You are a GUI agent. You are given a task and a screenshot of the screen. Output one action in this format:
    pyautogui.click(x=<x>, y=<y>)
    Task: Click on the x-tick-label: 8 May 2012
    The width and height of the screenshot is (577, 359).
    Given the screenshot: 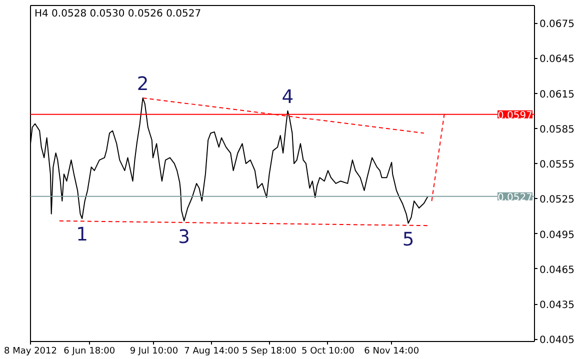 What is the action you would take?
    pyautogui.click(x=30, y=351)
    